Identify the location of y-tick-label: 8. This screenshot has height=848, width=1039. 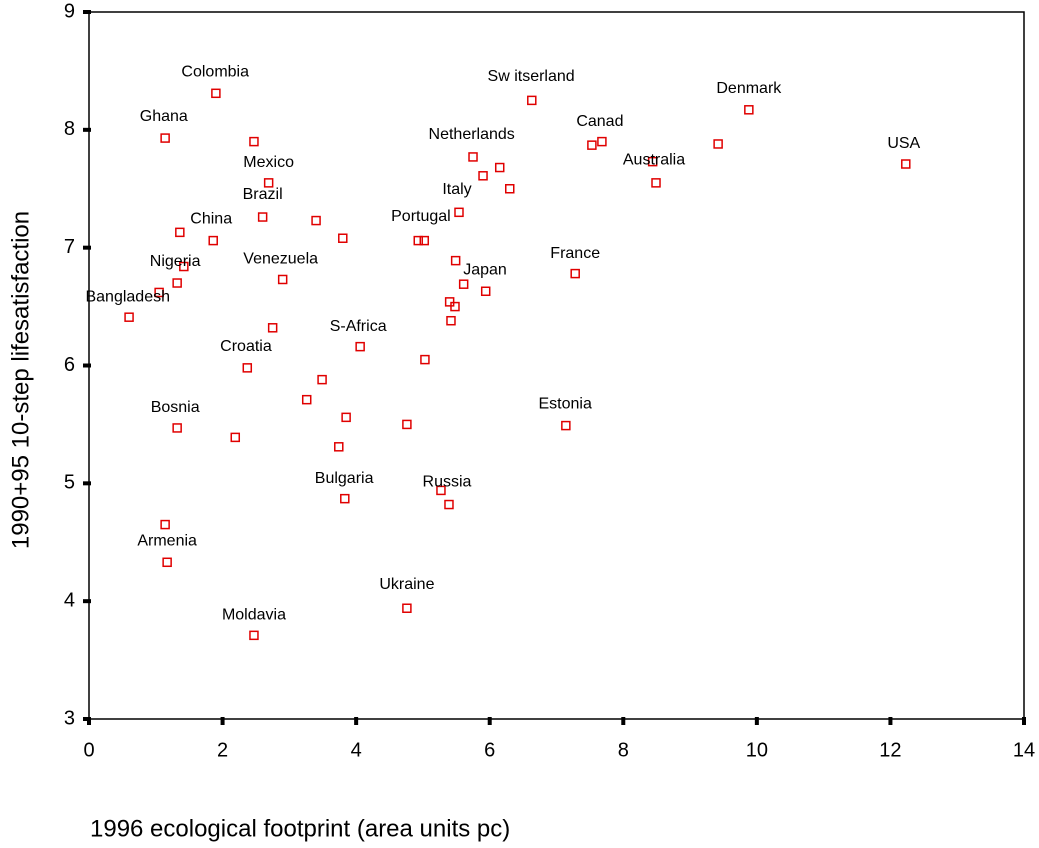
(69, 129).